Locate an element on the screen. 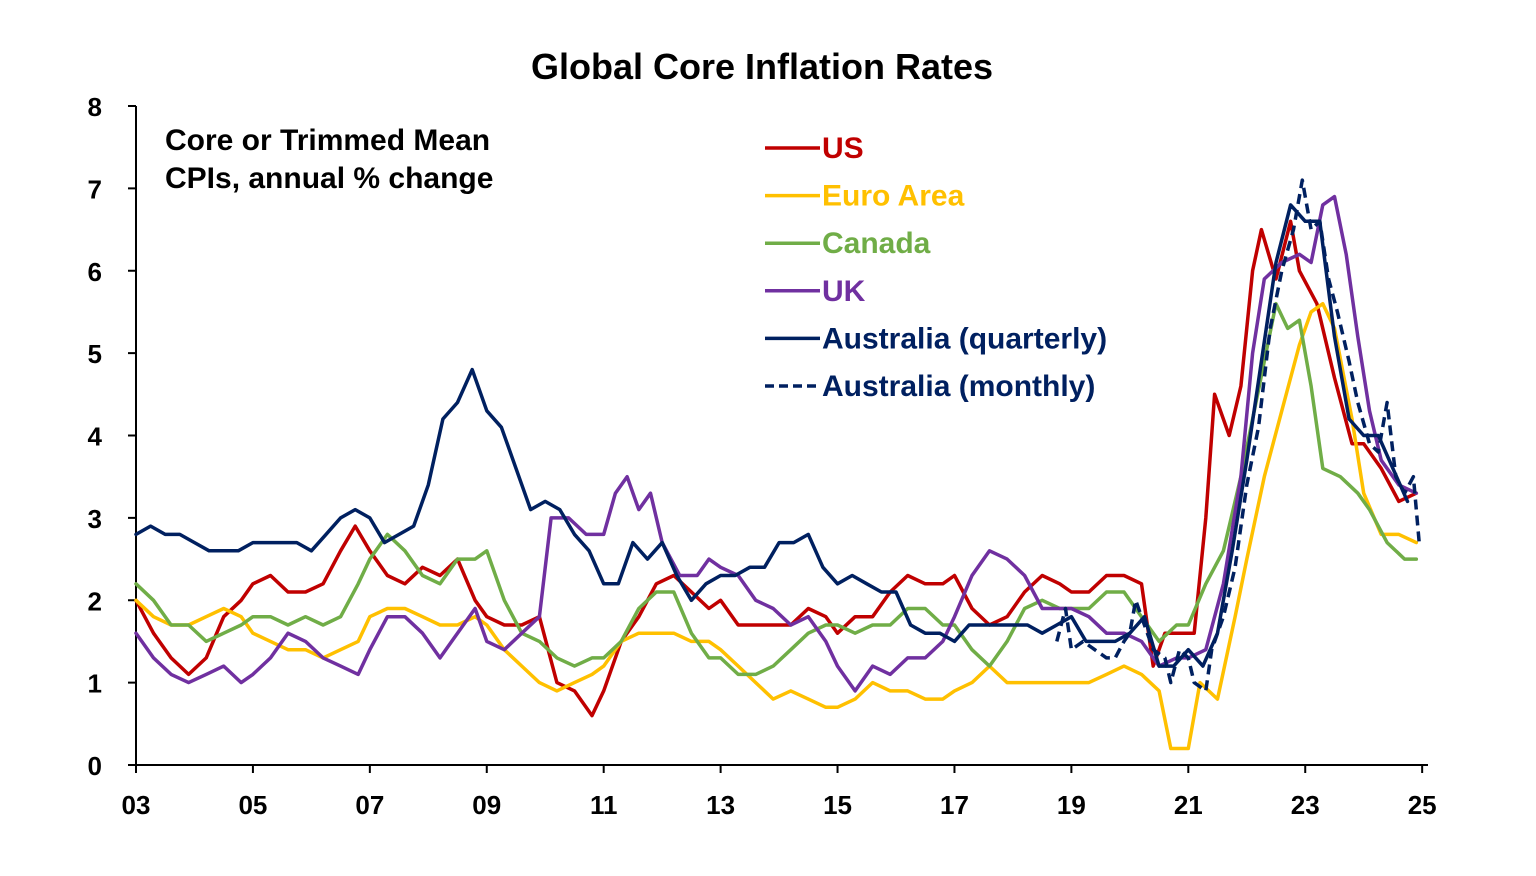 Image resolution: width=1536 pixels, height=876 pixels. x-tick-label: 19 is located at coordinates (1071, 805).